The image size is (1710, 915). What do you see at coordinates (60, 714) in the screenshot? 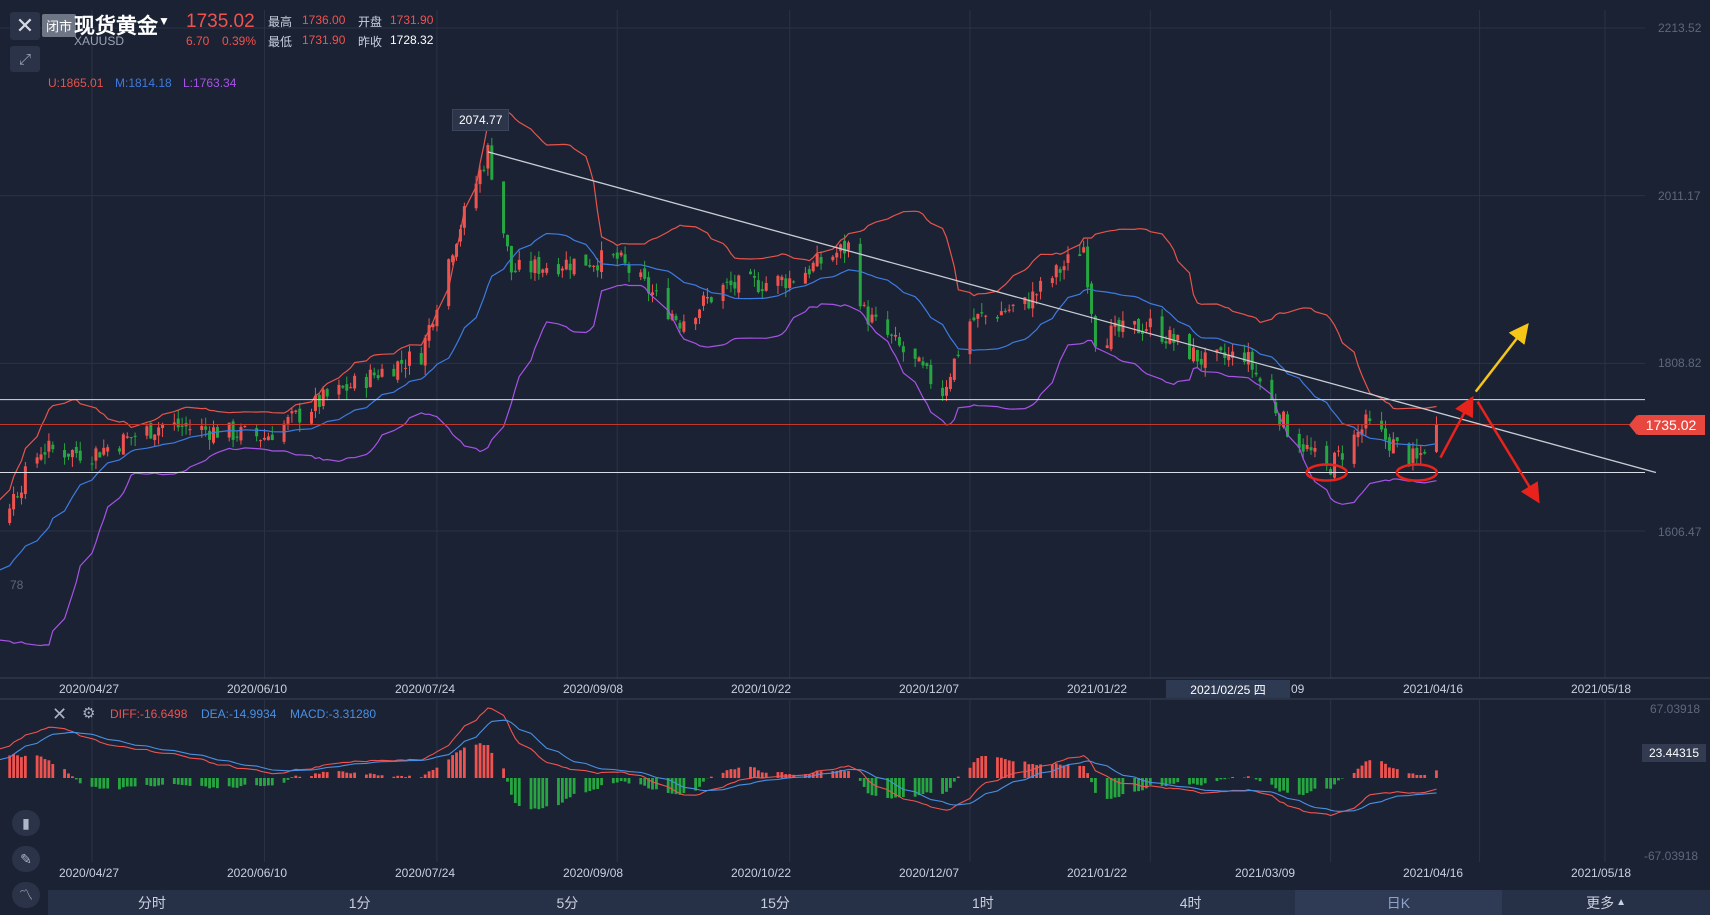
I see `close-icon: ✕` at bounding box center [60, 714].